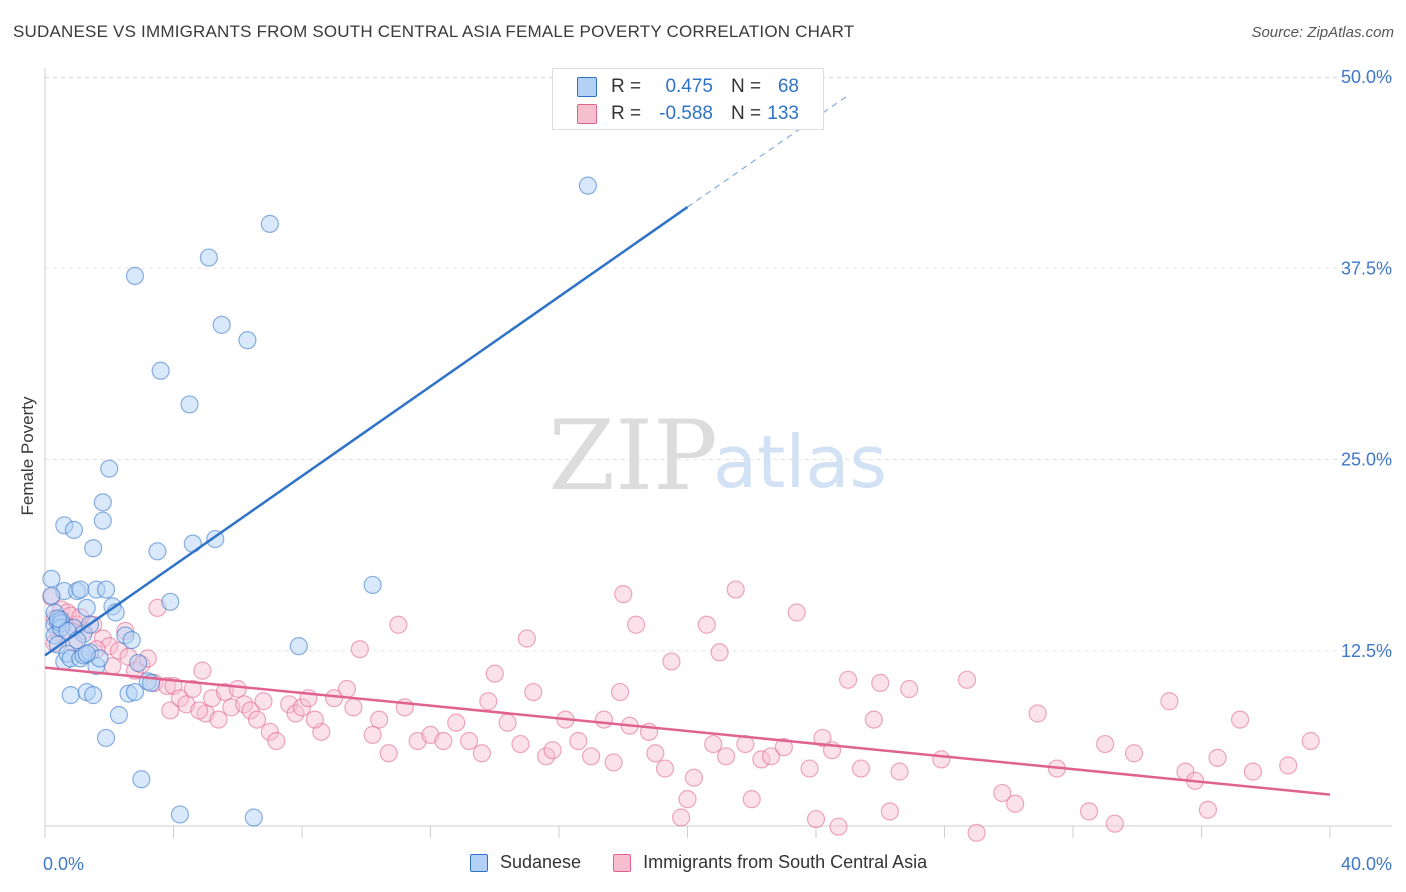 The image size is (1406, 892). I want to click on n-label: N =, so click(746, 86).